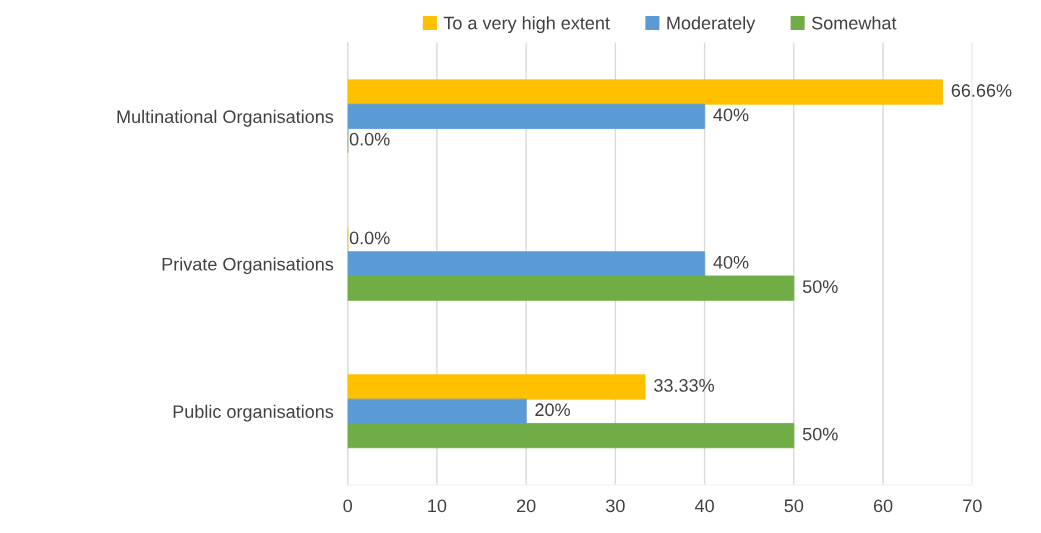 The width and height of the screenshot is (1041, 533). I want to click on legend-label: Somewhat, so click(854, 23).